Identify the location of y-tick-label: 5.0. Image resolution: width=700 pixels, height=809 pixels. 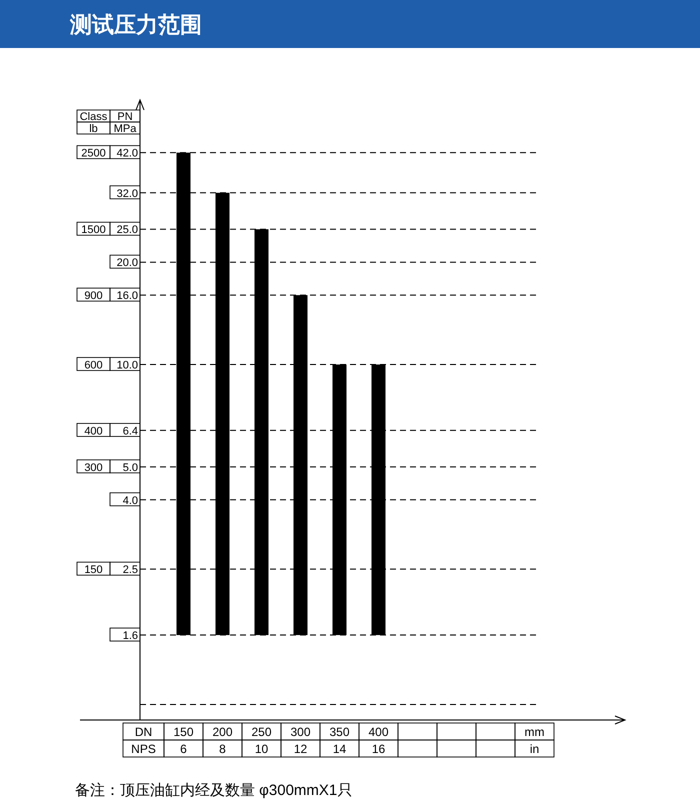
(130, 468).